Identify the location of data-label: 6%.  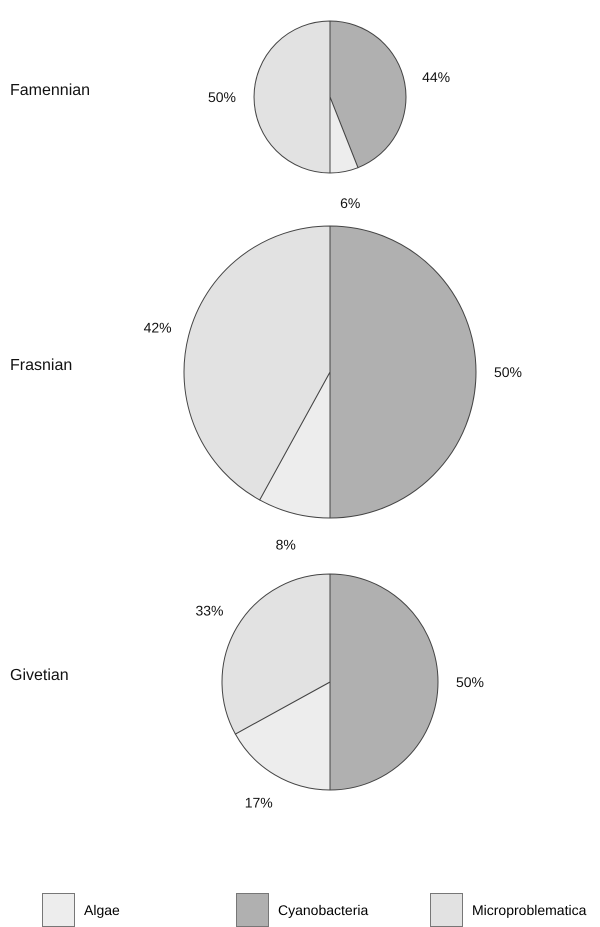
(350, 203).